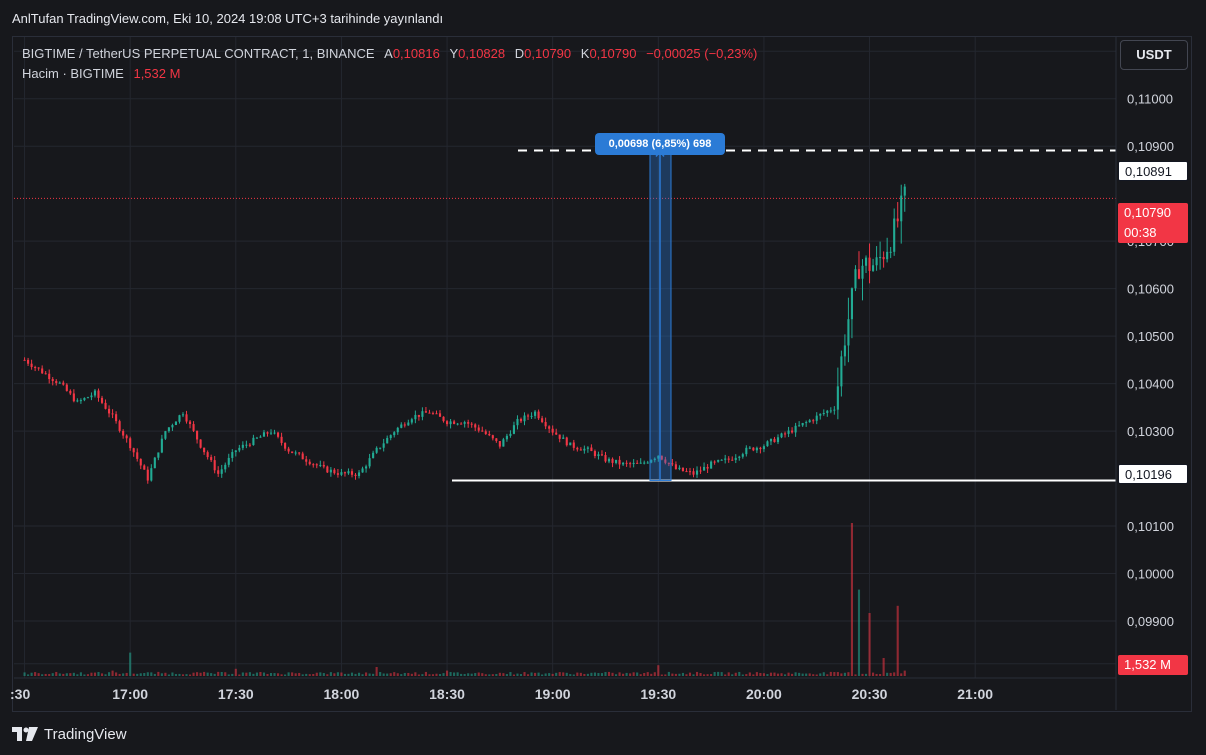  Describe the element at coordinates (1150, 526) in the screenshot. I see `price-tick-label: 0,10100` at that location.